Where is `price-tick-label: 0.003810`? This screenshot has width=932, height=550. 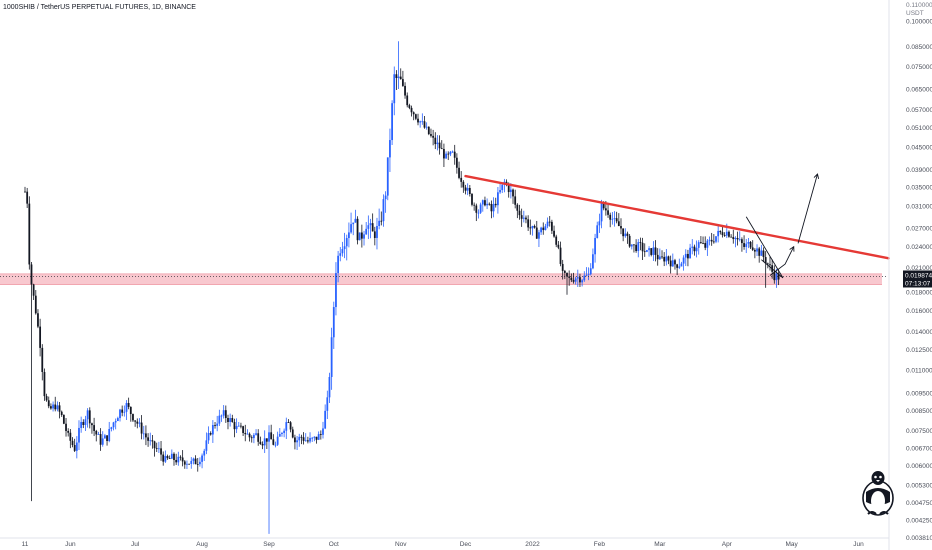
price-tick-label: 0.003810 is located at coordinates (919, 538).